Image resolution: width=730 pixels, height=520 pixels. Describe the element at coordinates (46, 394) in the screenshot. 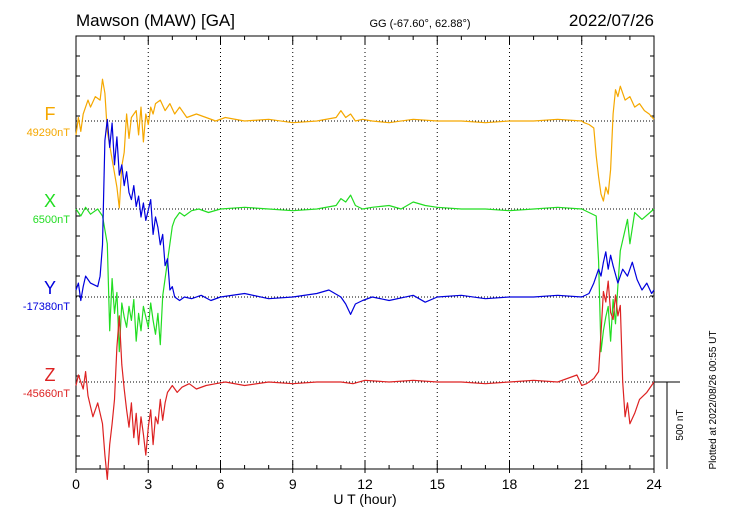

I see `component-z-baseline: -45660nT` at that location.